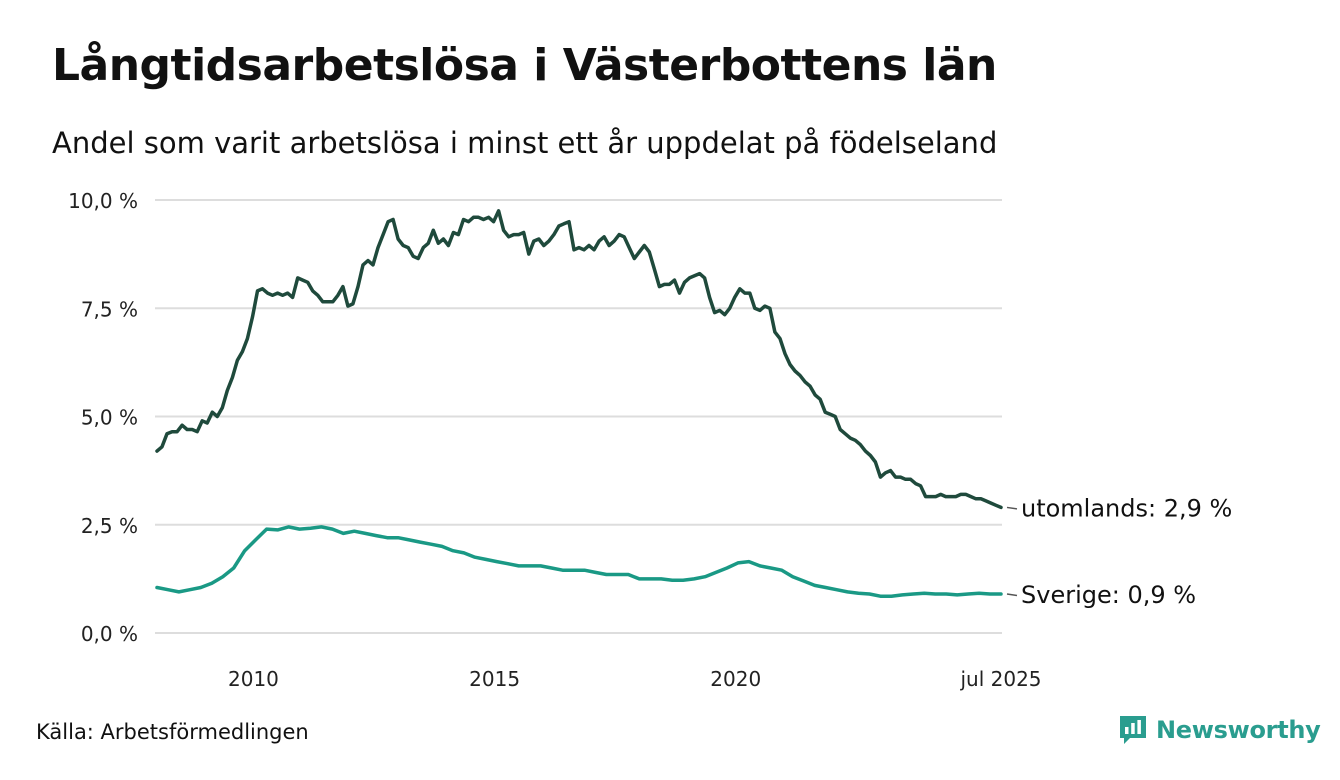  I want to click on x-tick-label: 2015, so click(494, 679).